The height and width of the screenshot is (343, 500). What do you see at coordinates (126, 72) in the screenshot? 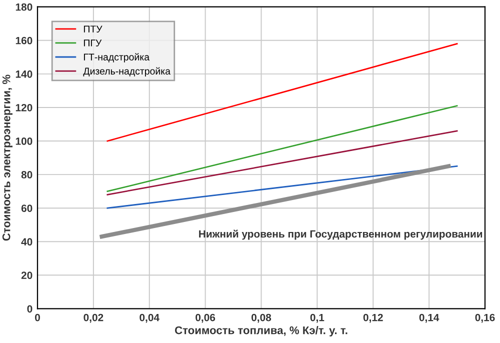
I see `legend-label: Дизель-надстройка` at bounding box center [126, 72].